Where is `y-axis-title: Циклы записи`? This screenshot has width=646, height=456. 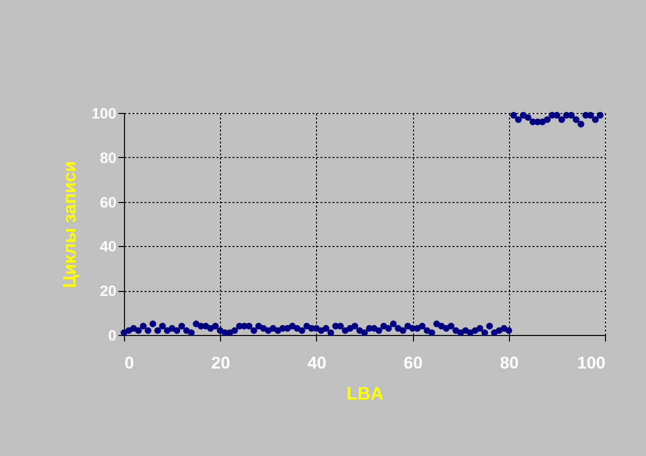 y-axis-title: Циклы записи is located at coordinates (69, 224).